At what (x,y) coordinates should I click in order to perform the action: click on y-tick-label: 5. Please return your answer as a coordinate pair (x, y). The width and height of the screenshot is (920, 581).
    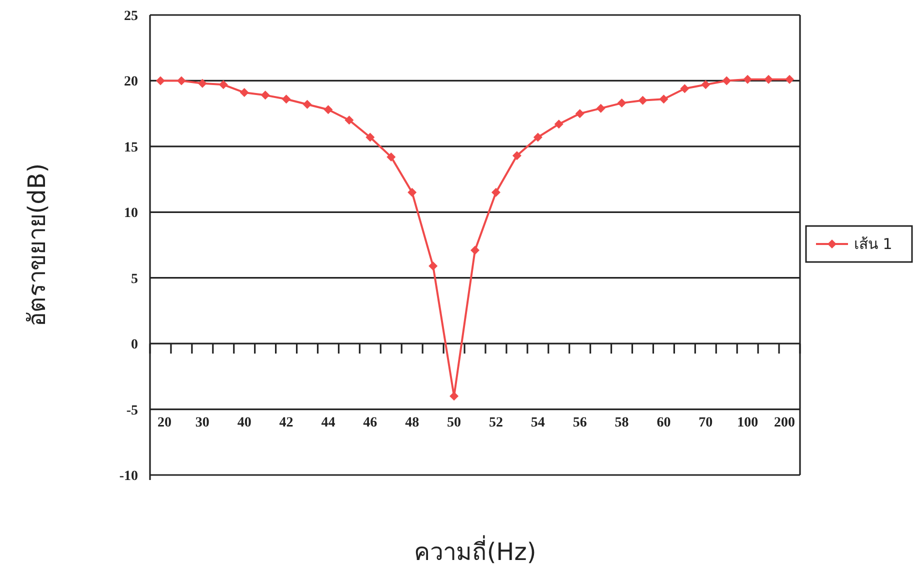
    Looking at the image, I should click on (134, 279).